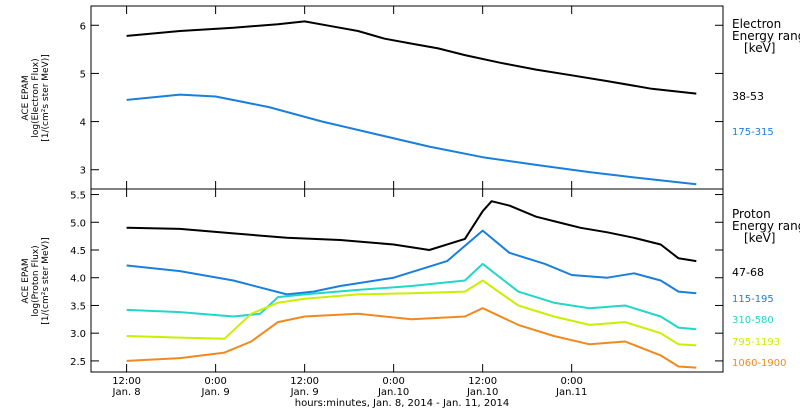 The width and height of the screenshot is (800, 410). Describe the element at coordinates (748, 96) in the screenshot. I see `legend-electron-38-53: 38-53` at that location.